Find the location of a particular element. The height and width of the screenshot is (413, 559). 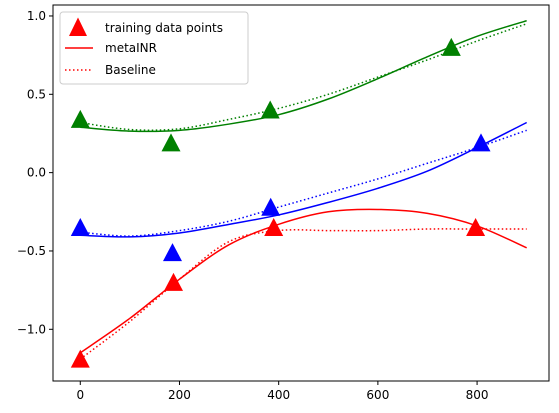

x-axis-ticks: 0 200 400 600 800 is located at coordinates (282, 391).